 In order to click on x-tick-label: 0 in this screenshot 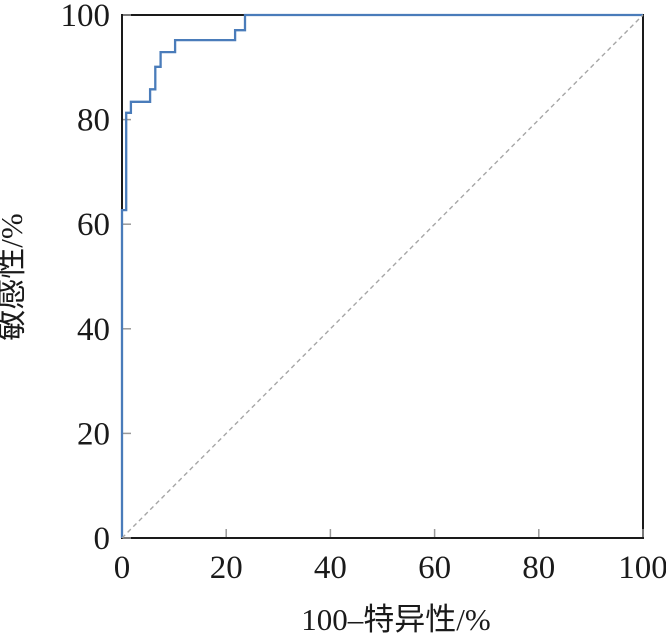, I will do `click(122, 568)`.